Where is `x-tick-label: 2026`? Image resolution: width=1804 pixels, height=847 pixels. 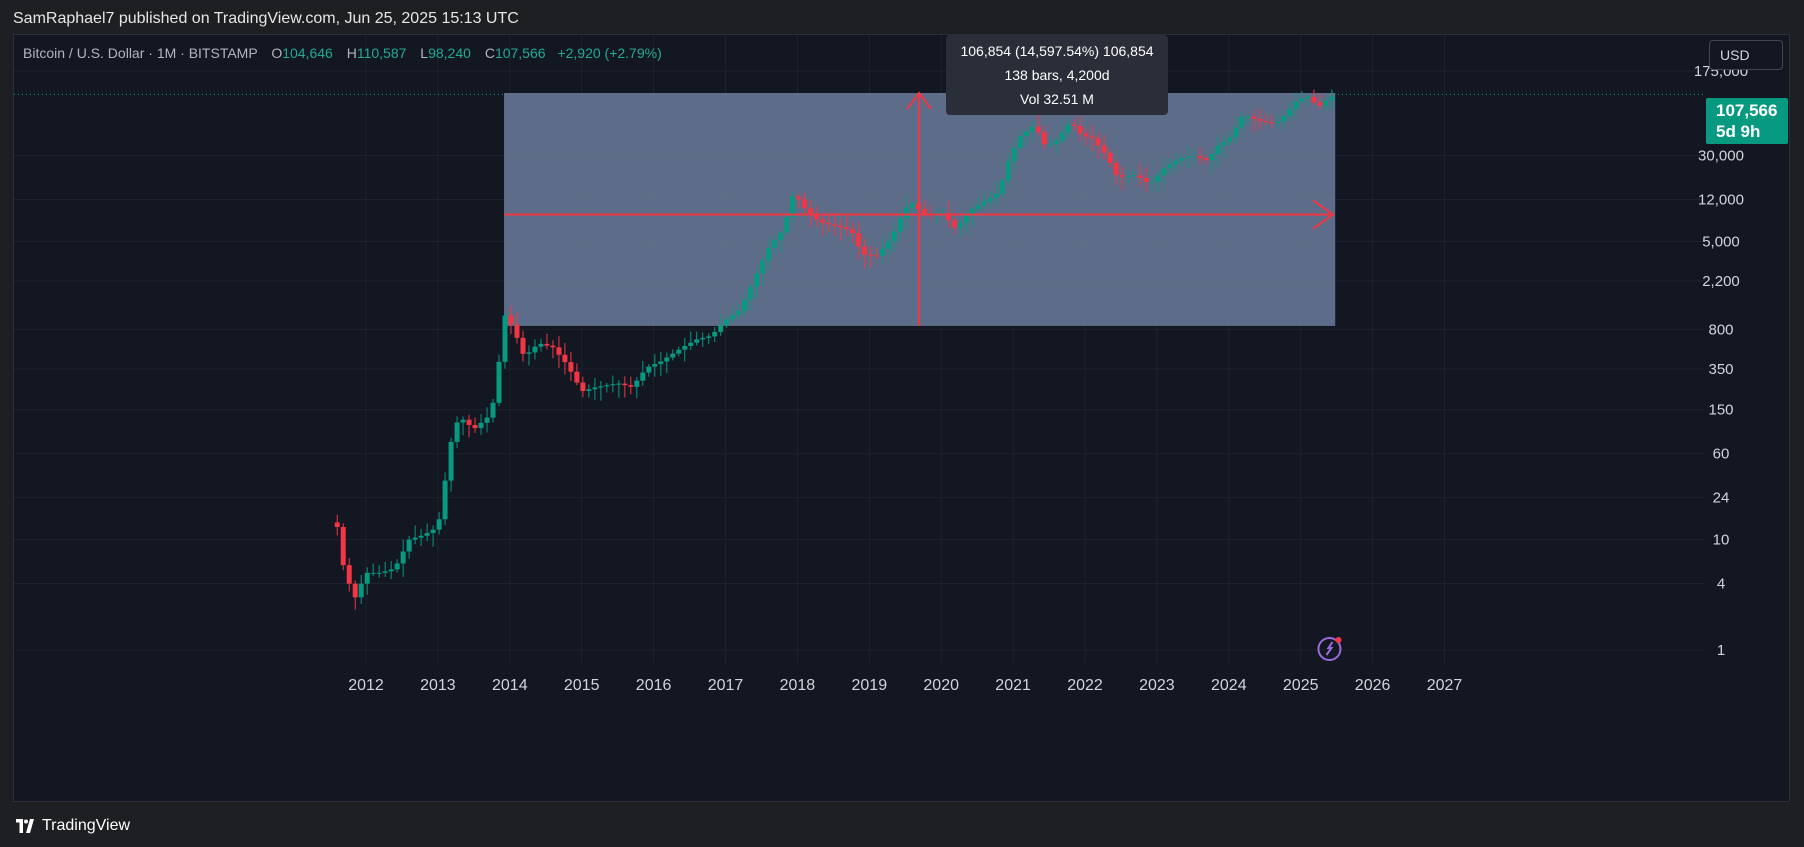
x-tick-label: 2026 is located at coordinates (1373, 685).